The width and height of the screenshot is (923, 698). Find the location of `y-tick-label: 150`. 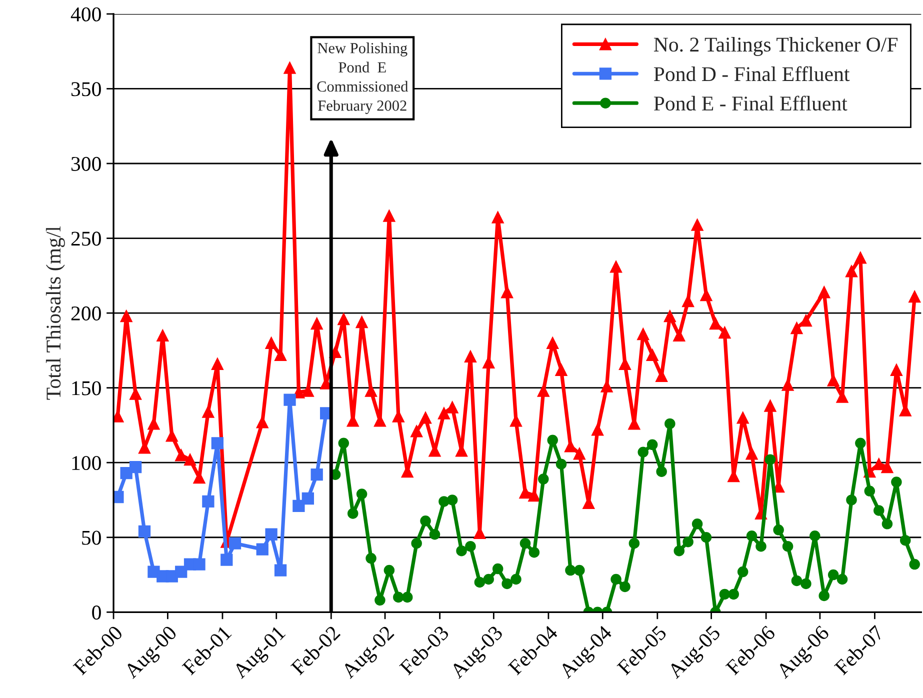

y-tick-label: 150 is located at coordinates (86, 388).